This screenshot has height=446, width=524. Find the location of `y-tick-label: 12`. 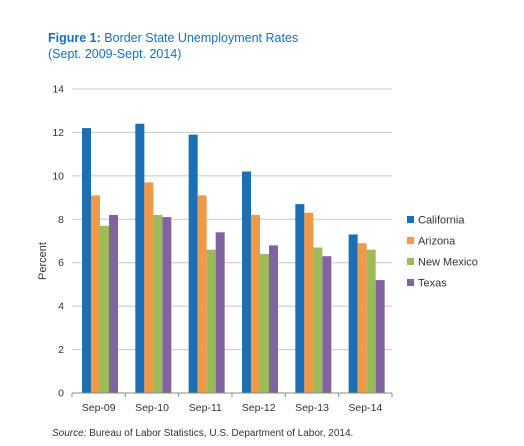

y-tick-label: 12 is located at coordinates (58, 133).